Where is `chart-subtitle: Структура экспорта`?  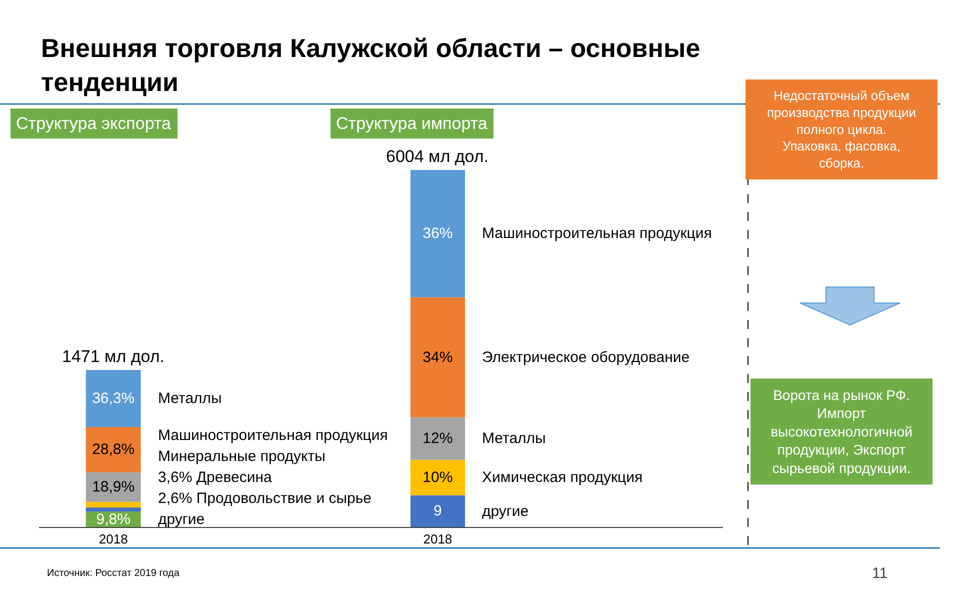 chart-subtitle: Структура экспорта is located at coordinates (94, 123).